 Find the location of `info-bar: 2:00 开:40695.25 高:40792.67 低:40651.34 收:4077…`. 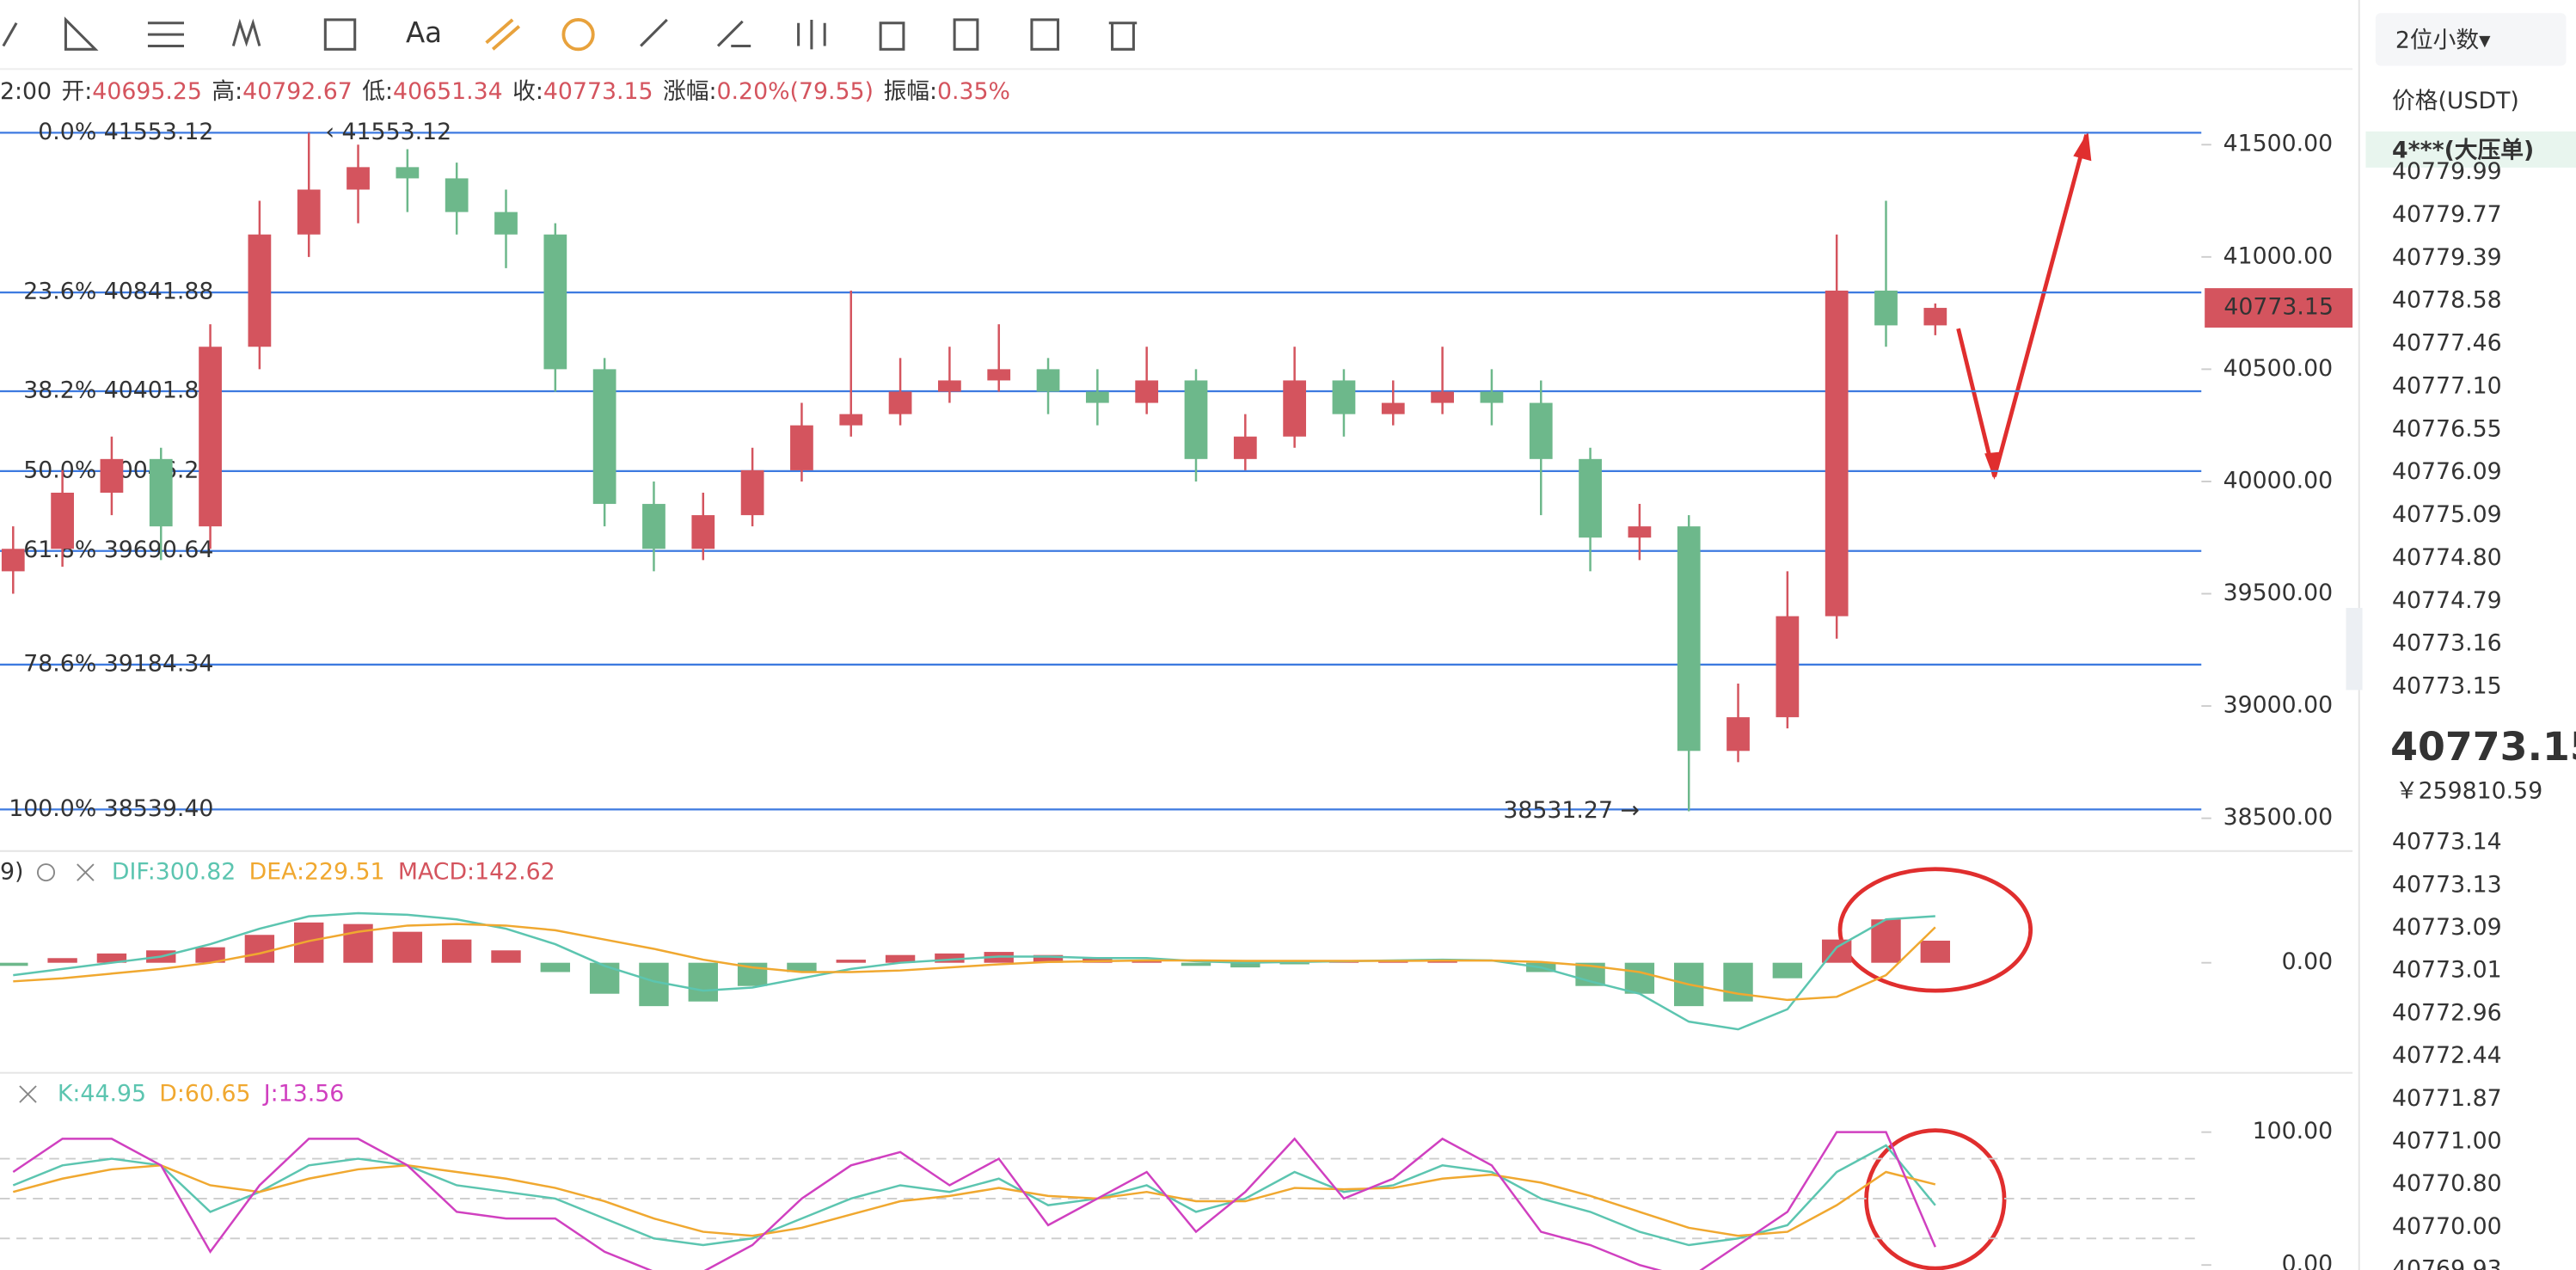

info-bar: 2:00 开:40695.25 高:40792.67 低:40651.34 收:4077… is located at coordinates (505, 91).